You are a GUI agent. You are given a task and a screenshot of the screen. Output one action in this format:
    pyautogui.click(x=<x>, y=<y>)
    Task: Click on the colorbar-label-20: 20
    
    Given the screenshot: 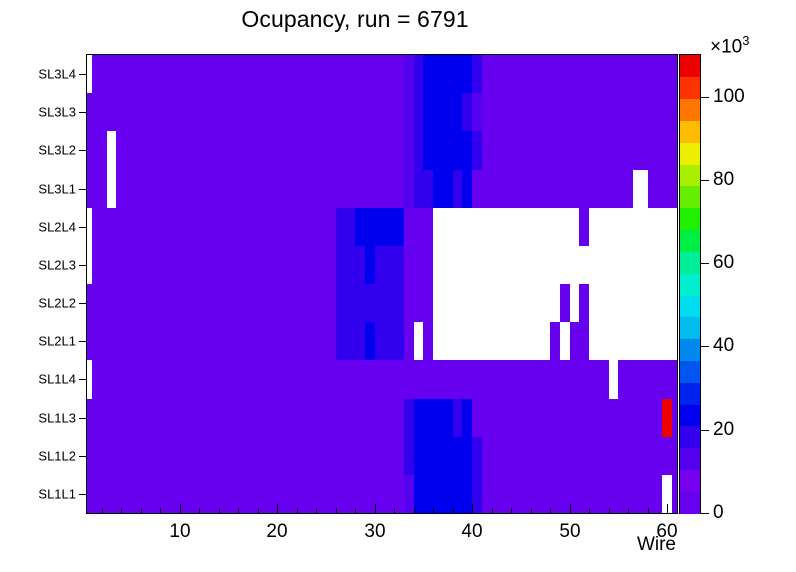 What is the action you would take?
    pyautogui.click(x=724, y=429)
    